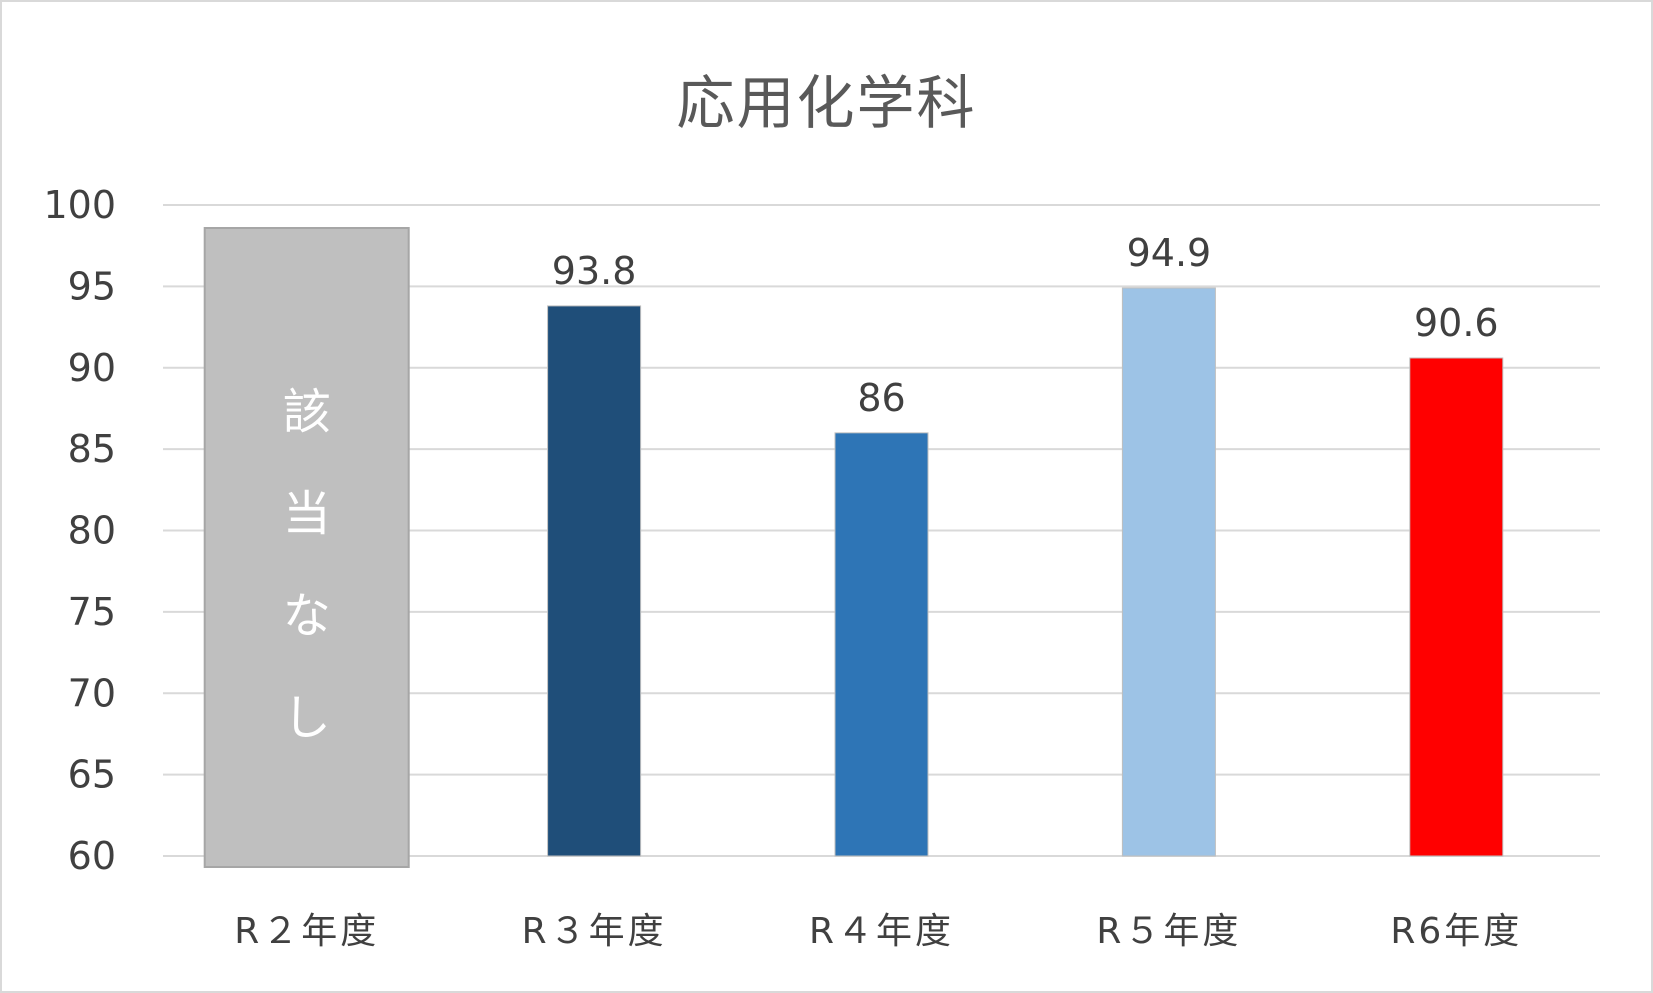  I want to click on y-axis-ticks: 100 95 90 85 80 75 70 65 60, so click(79, 530).